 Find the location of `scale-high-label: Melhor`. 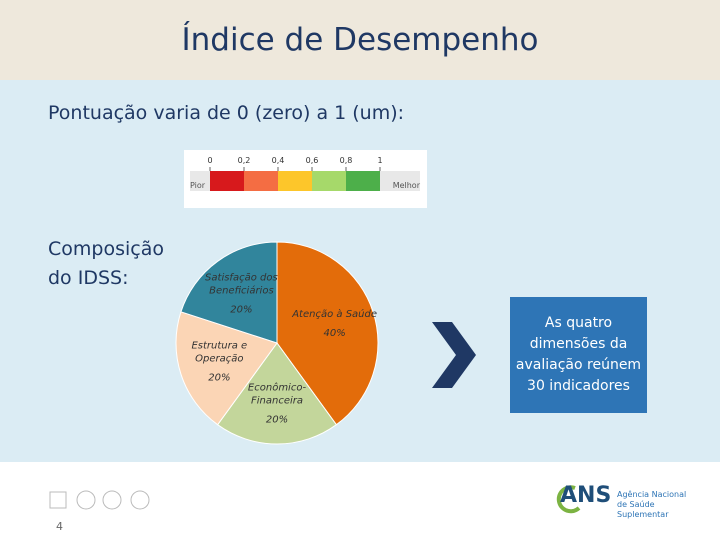

scale-high-label: Melhor is located at coordinates (407, 185).